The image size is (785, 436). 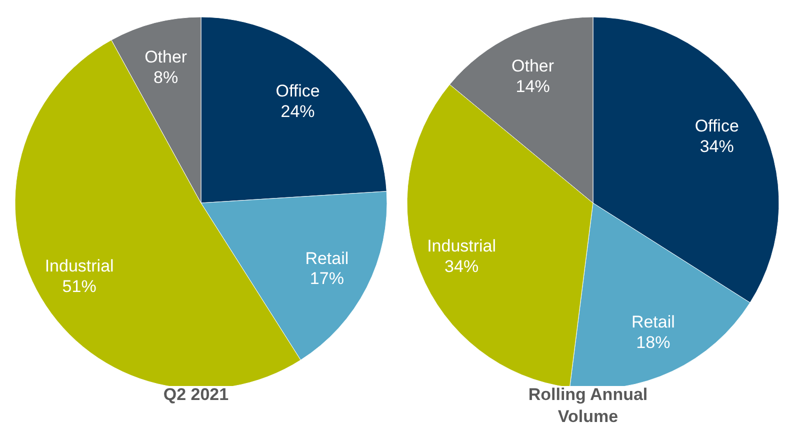 I want to click on data-label: 18%, so click(x=653, y=342).